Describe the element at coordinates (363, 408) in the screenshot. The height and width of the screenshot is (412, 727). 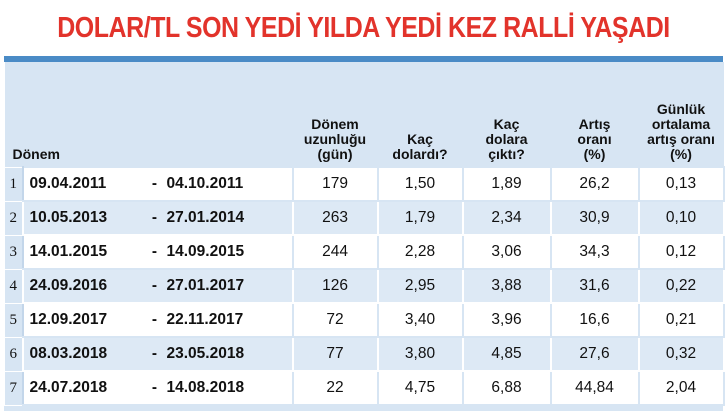
I see `table-footer` at that location.